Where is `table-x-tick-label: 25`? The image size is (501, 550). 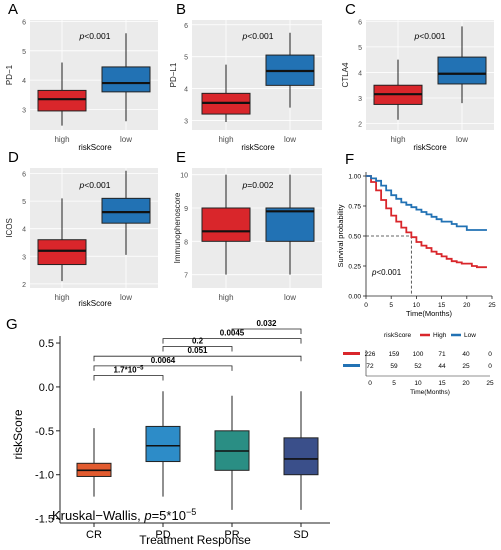
table-x-tick-label: 25 is located at coordinates (490, 383).